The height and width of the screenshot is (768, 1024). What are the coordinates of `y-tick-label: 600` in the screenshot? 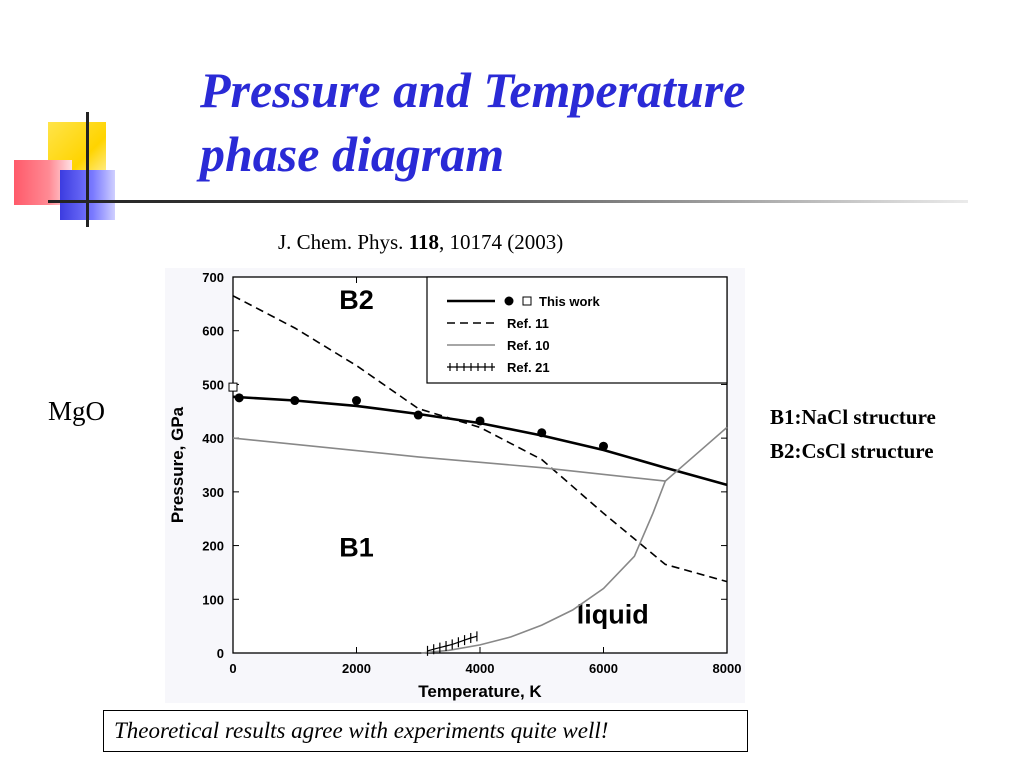 It's located at (213, 331).